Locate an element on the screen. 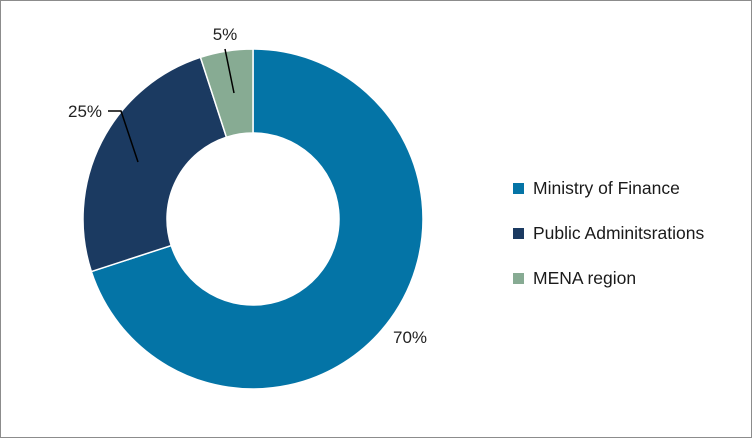 Image resolution: width=752 pixels, height=438 pixels. legend-item-mena-region: MENA region is located at coordinates (608, 278).